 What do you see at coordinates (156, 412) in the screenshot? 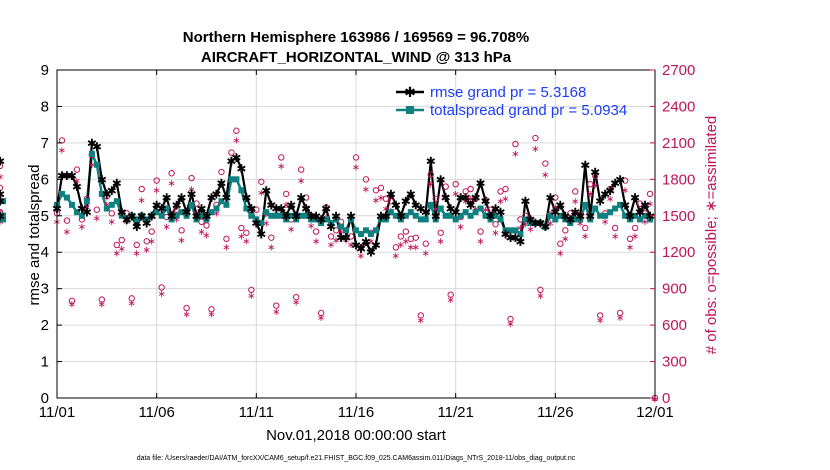
I see `x-tick-label: 11/06` at bounding box center [156, 412].